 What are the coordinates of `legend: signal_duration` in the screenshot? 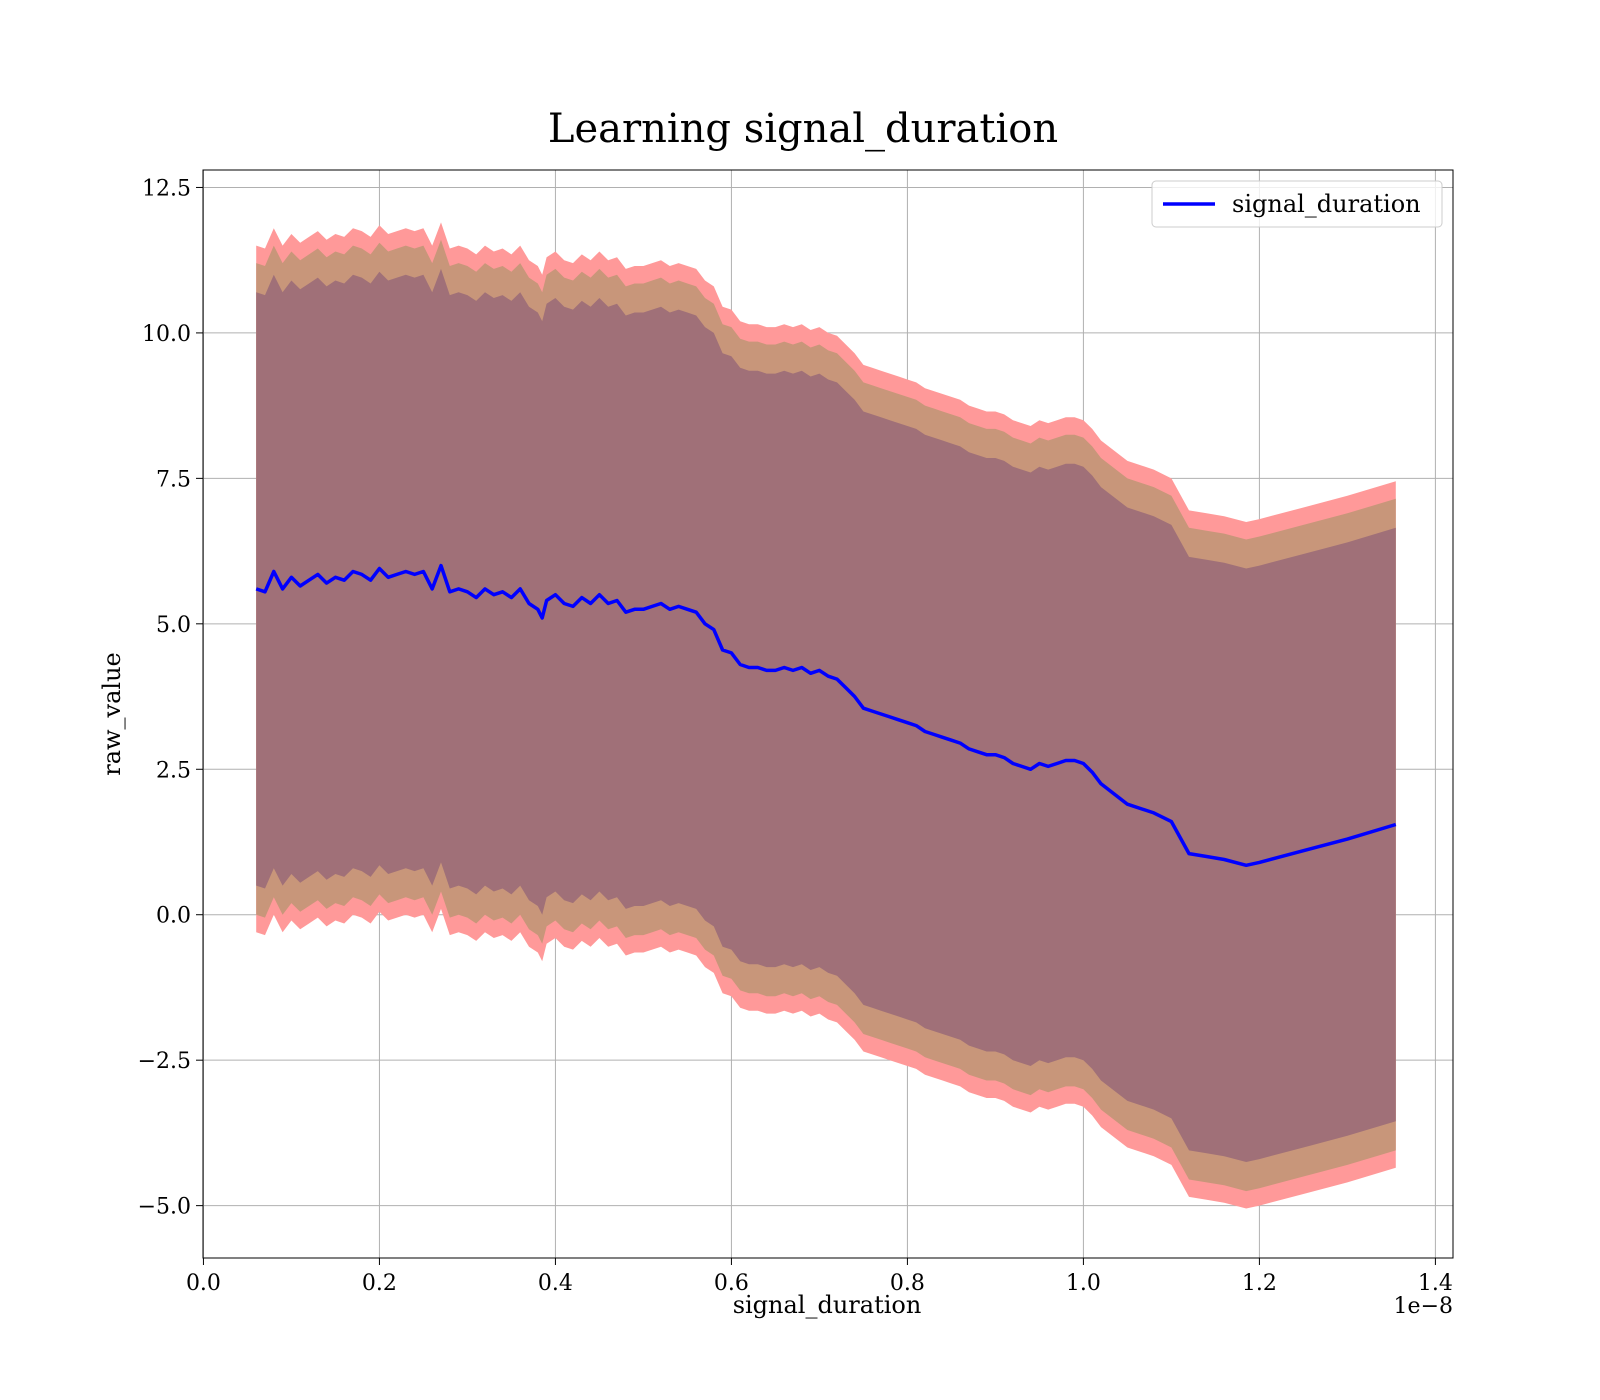 It's located at (1297, 204).